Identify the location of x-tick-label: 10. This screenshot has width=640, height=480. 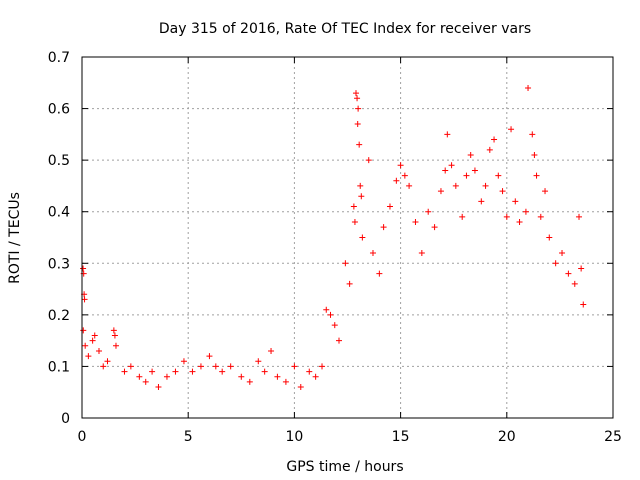
(294, 437).